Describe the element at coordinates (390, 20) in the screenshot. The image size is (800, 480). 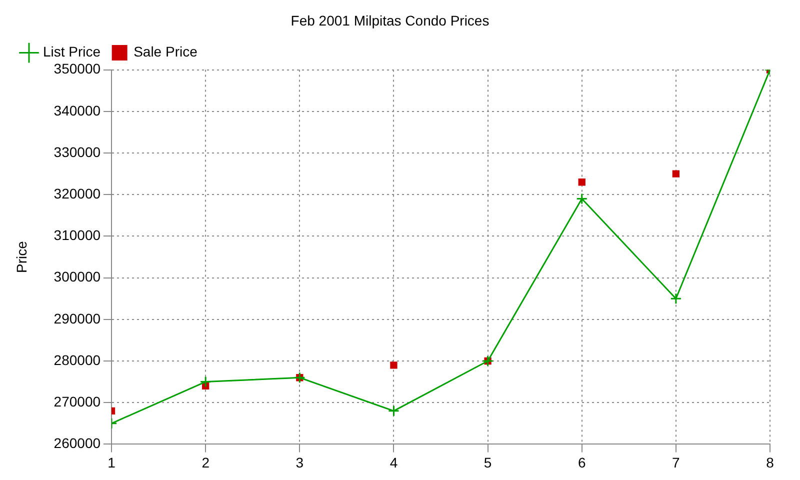
I see `chart-title: Feb 2001 Milpitas Condo Prices` at that location.